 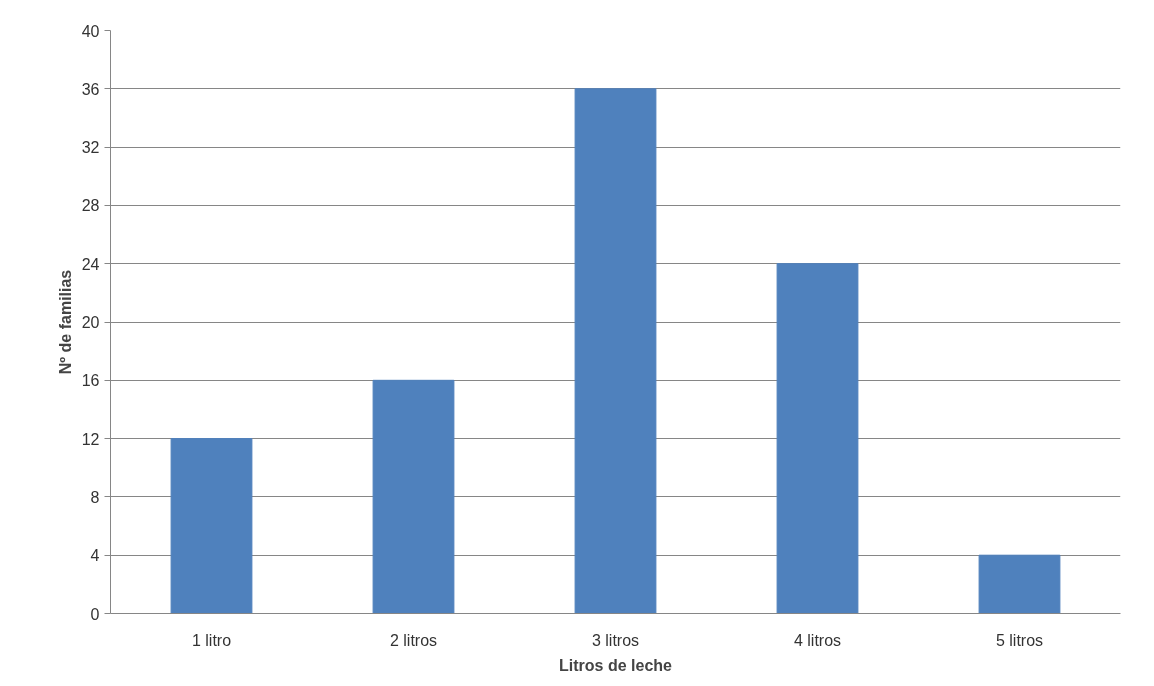 I want to click on y-tick-label: 32, so click(x=90, y=148).